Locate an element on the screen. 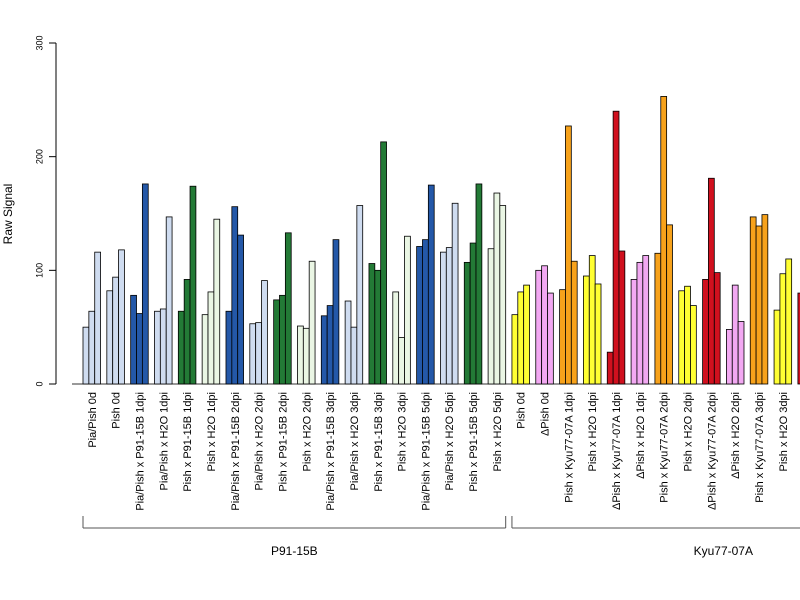  x-tick-label: Pish x P91-15B 5dpi is located at coordinates (474, 442).